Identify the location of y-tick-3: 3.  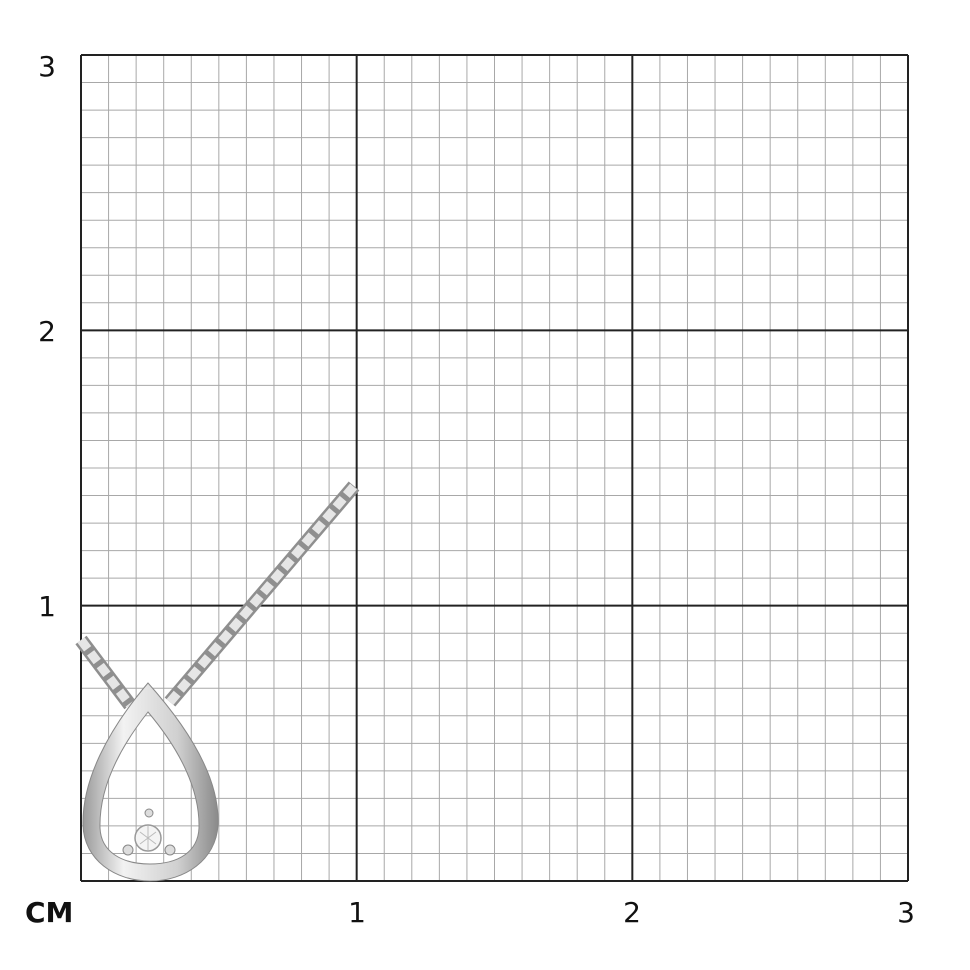
(47, 66).